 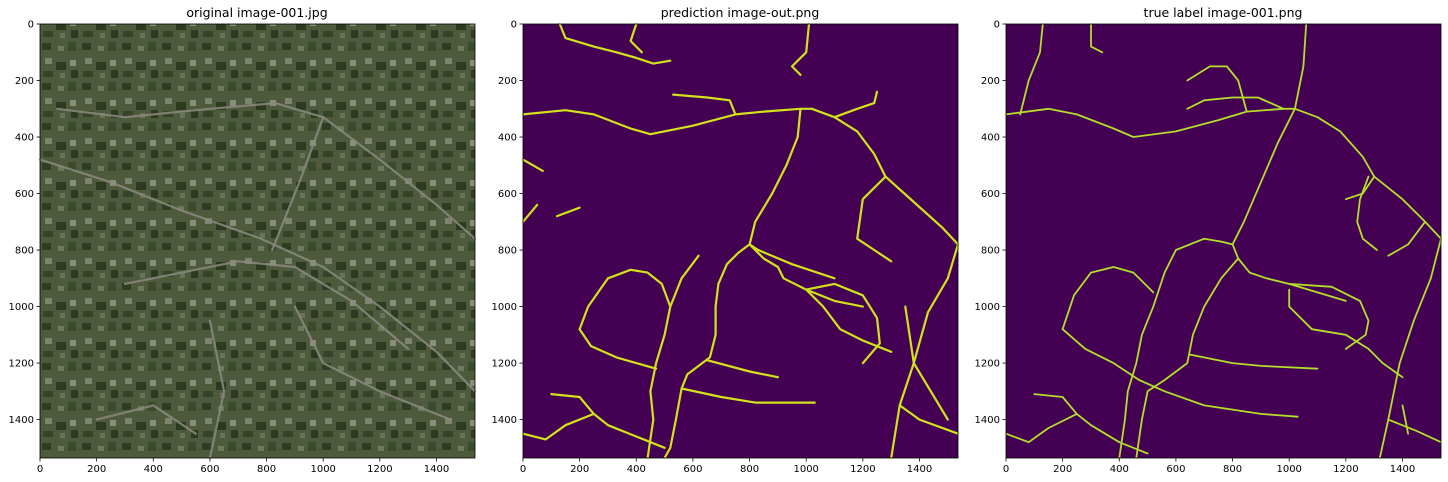 What do you see at coordinates (1006, 469) in the screenshot?
I see `true-label-x-tick-label: 0` at bounding box center [1006, 469].